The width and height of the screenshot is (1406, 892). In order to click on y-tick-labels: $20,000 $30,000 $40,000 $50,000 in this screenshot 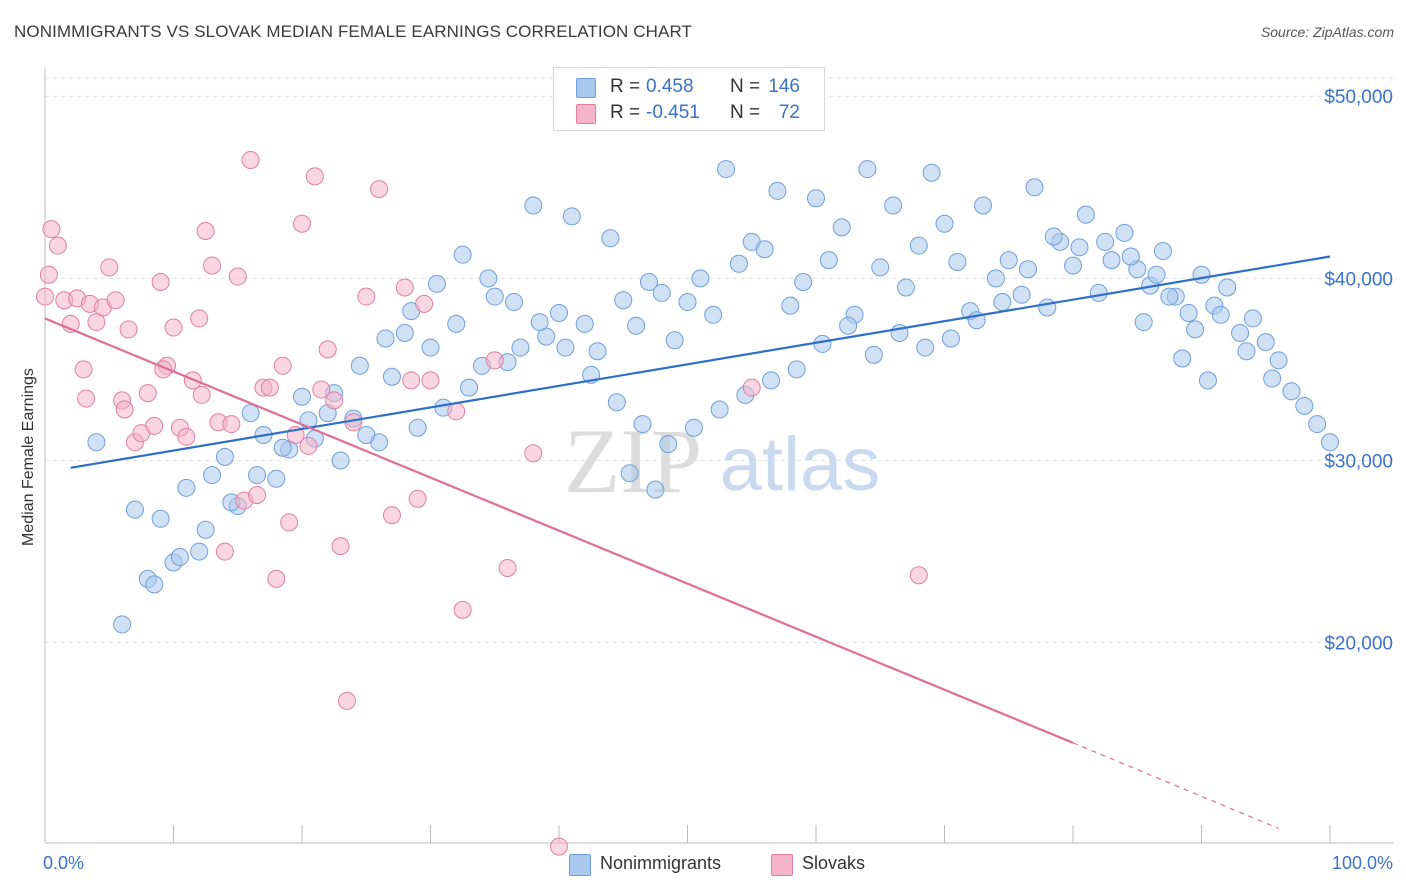, I will do `click(1358, 370)`.